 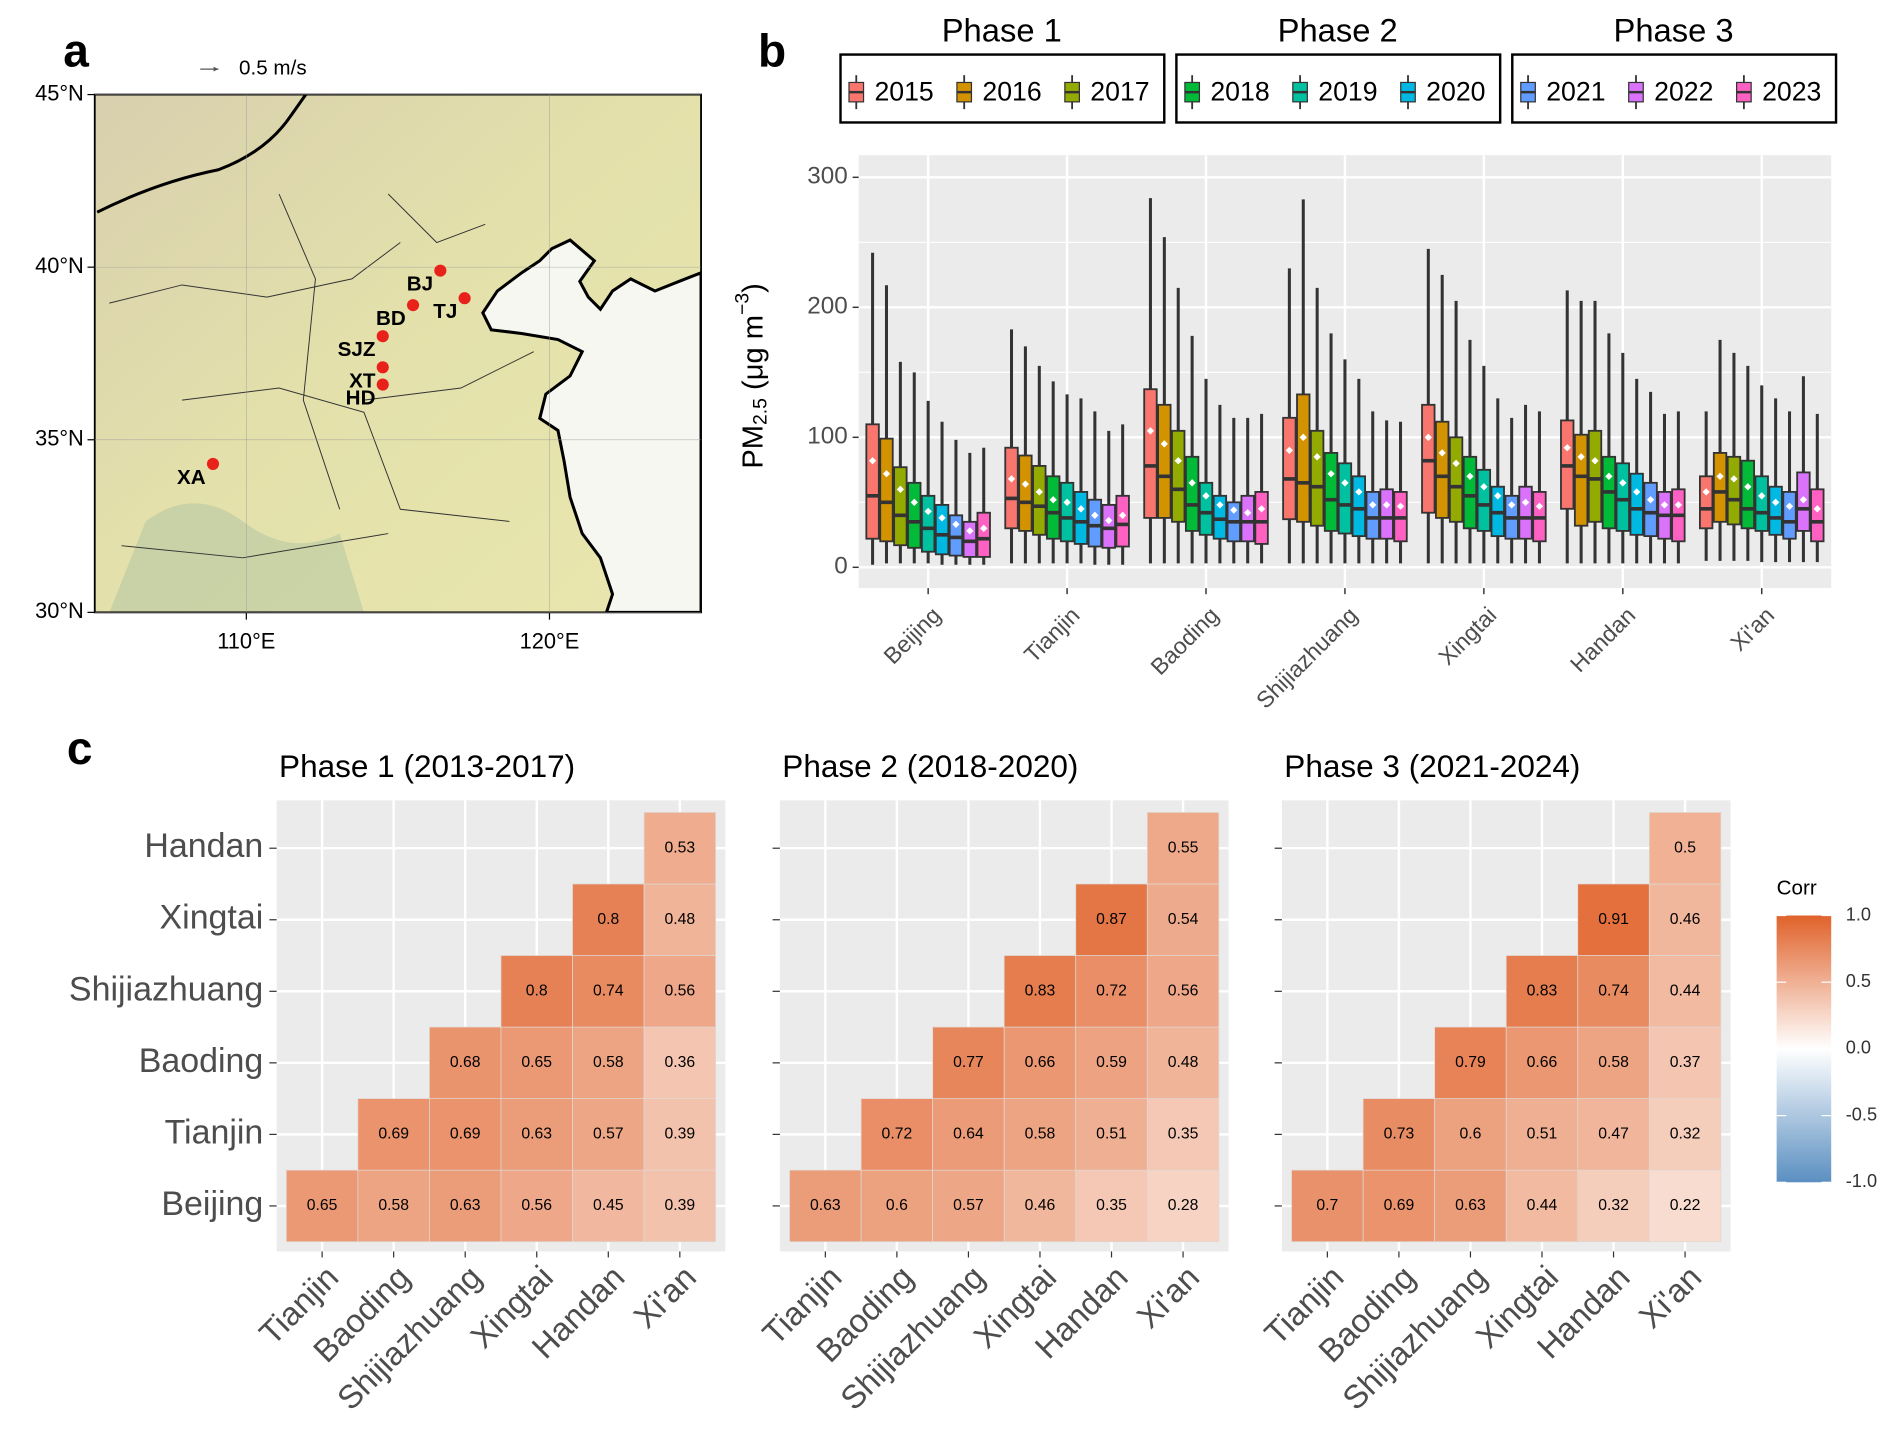 What do you see at coordinates (911, 635) in the screenshot?
I see `x-tick-label: Beijing` at bounding box center [911, 635].